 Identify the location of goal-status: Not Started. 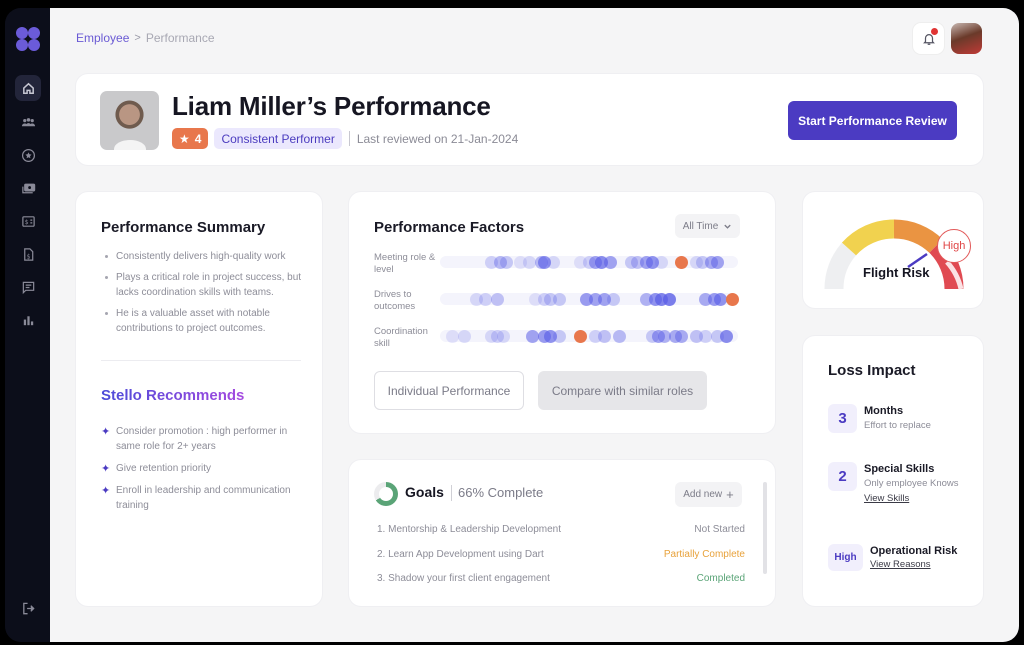
(719, 529).